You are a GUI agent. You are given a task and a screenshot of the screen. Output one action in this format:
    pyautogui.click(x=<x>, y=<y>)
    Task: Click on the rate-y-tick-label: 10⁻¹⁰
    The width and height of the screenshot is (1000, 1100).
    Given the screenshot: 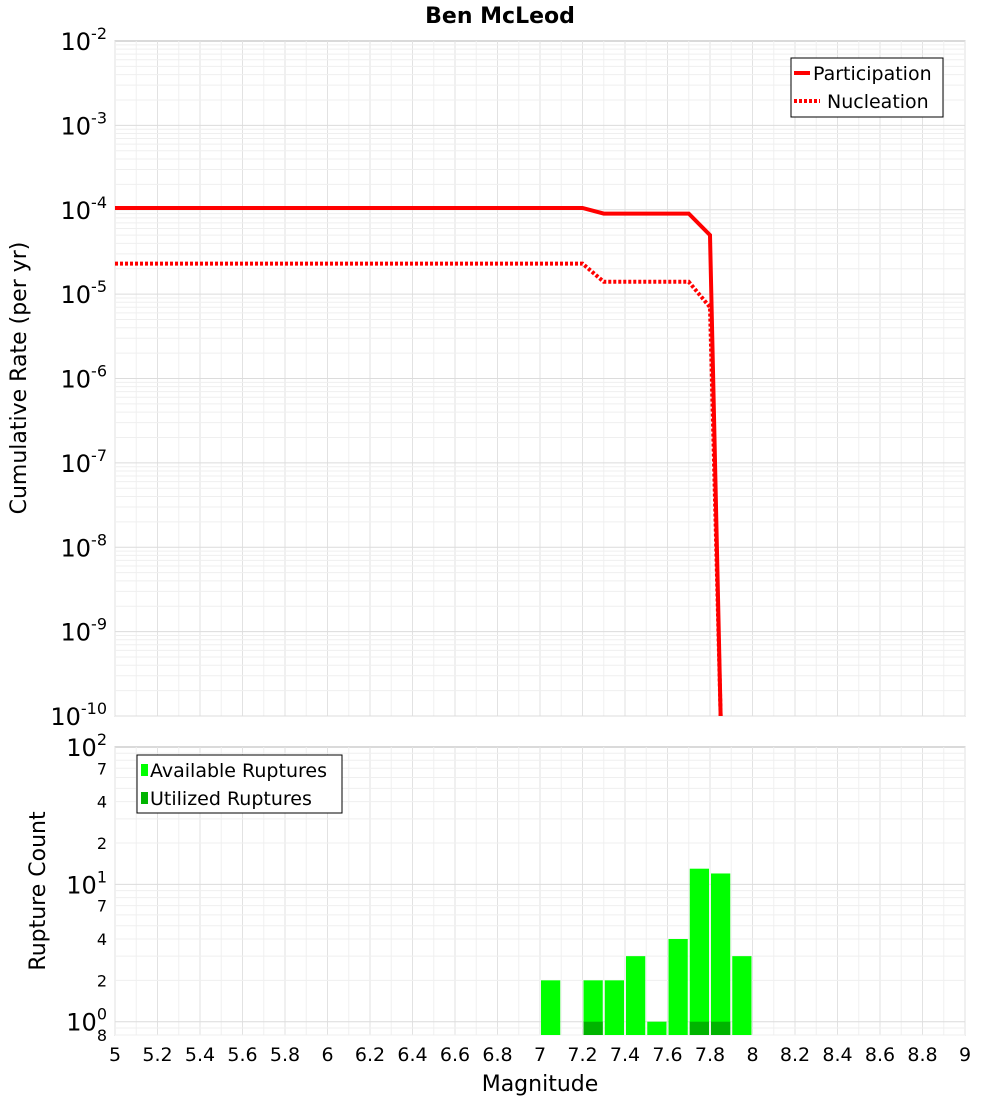 What is the action you would take?
    pyautogui.click(x=78, y=715)
    